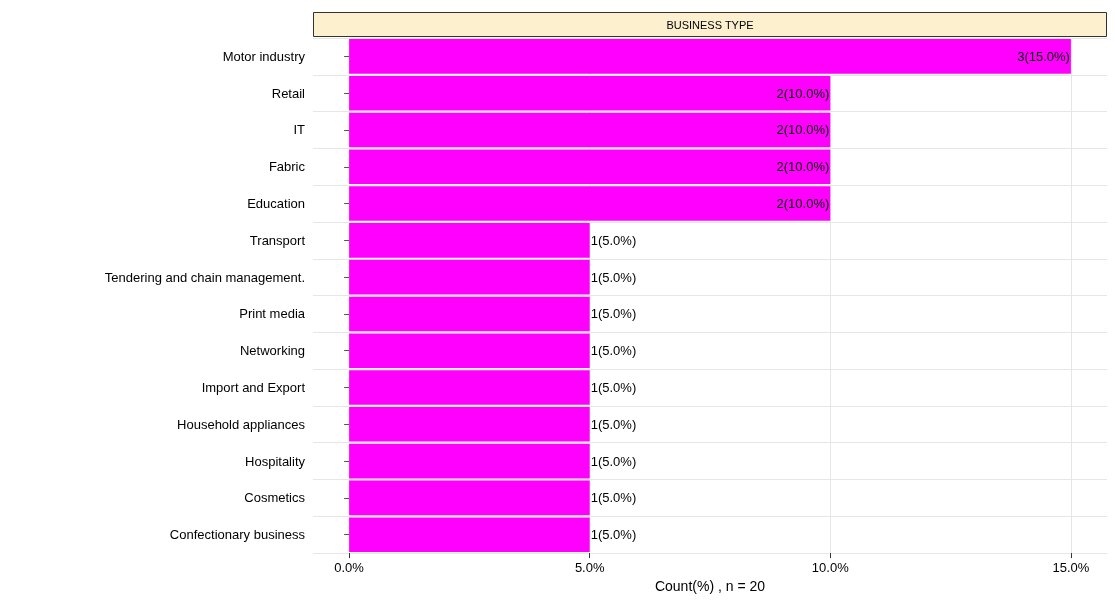  What do you see at coordinates (1071, 568) in the screenshot?
I see `x-tick-label: 15.0%` at bounding box center [1071, 568].